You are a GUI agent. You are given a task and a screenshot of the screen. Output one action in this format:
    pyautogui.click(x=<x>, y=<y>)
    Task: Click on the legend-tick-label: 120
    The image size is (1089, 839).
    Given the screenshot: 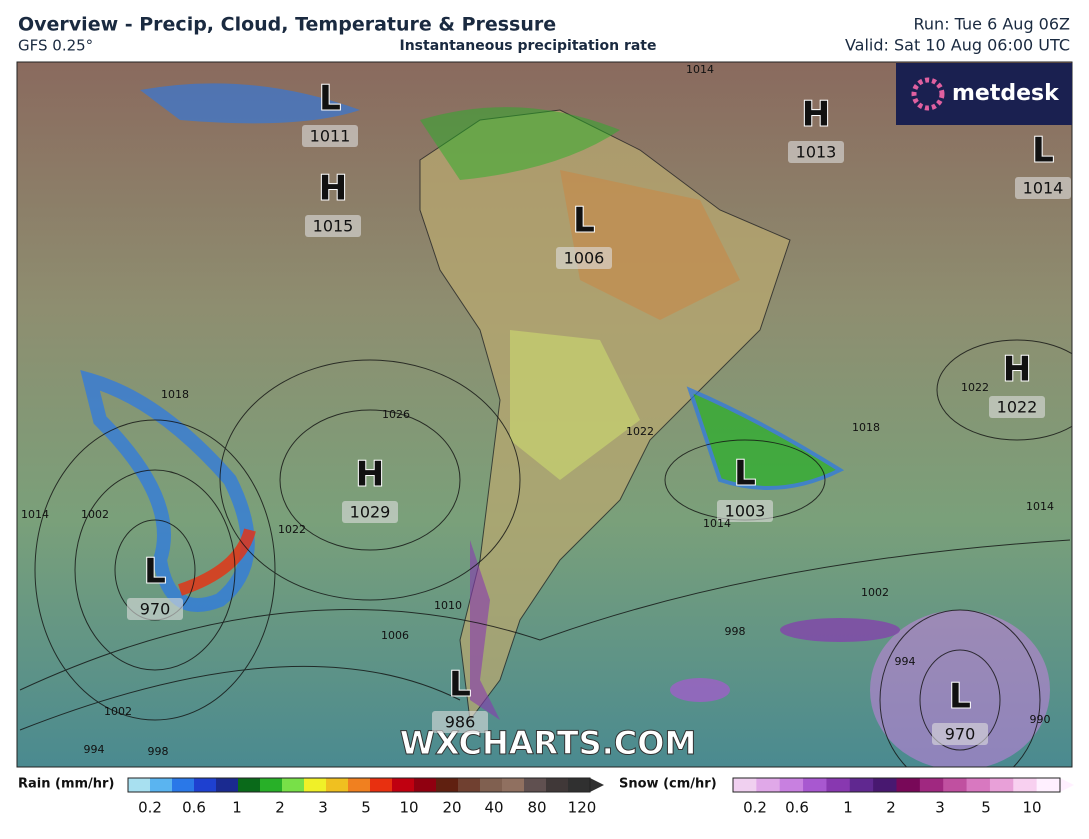 What is the action you would take?
    pyautogui.click(x=582, y=808)
    